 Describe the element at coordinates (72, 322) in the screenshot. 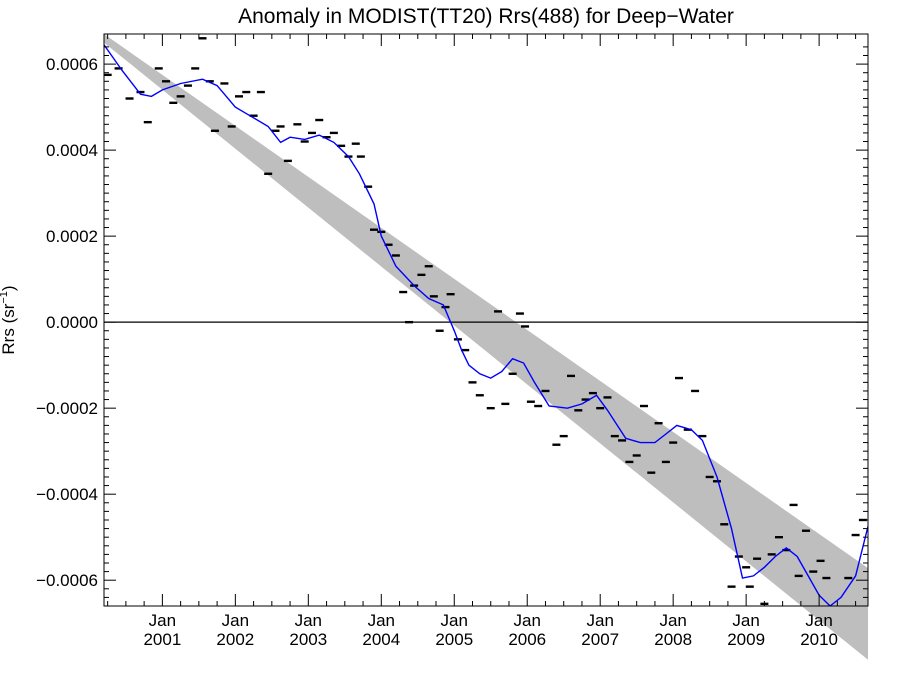

I see `y-tick-label: 0.0000` at that location.